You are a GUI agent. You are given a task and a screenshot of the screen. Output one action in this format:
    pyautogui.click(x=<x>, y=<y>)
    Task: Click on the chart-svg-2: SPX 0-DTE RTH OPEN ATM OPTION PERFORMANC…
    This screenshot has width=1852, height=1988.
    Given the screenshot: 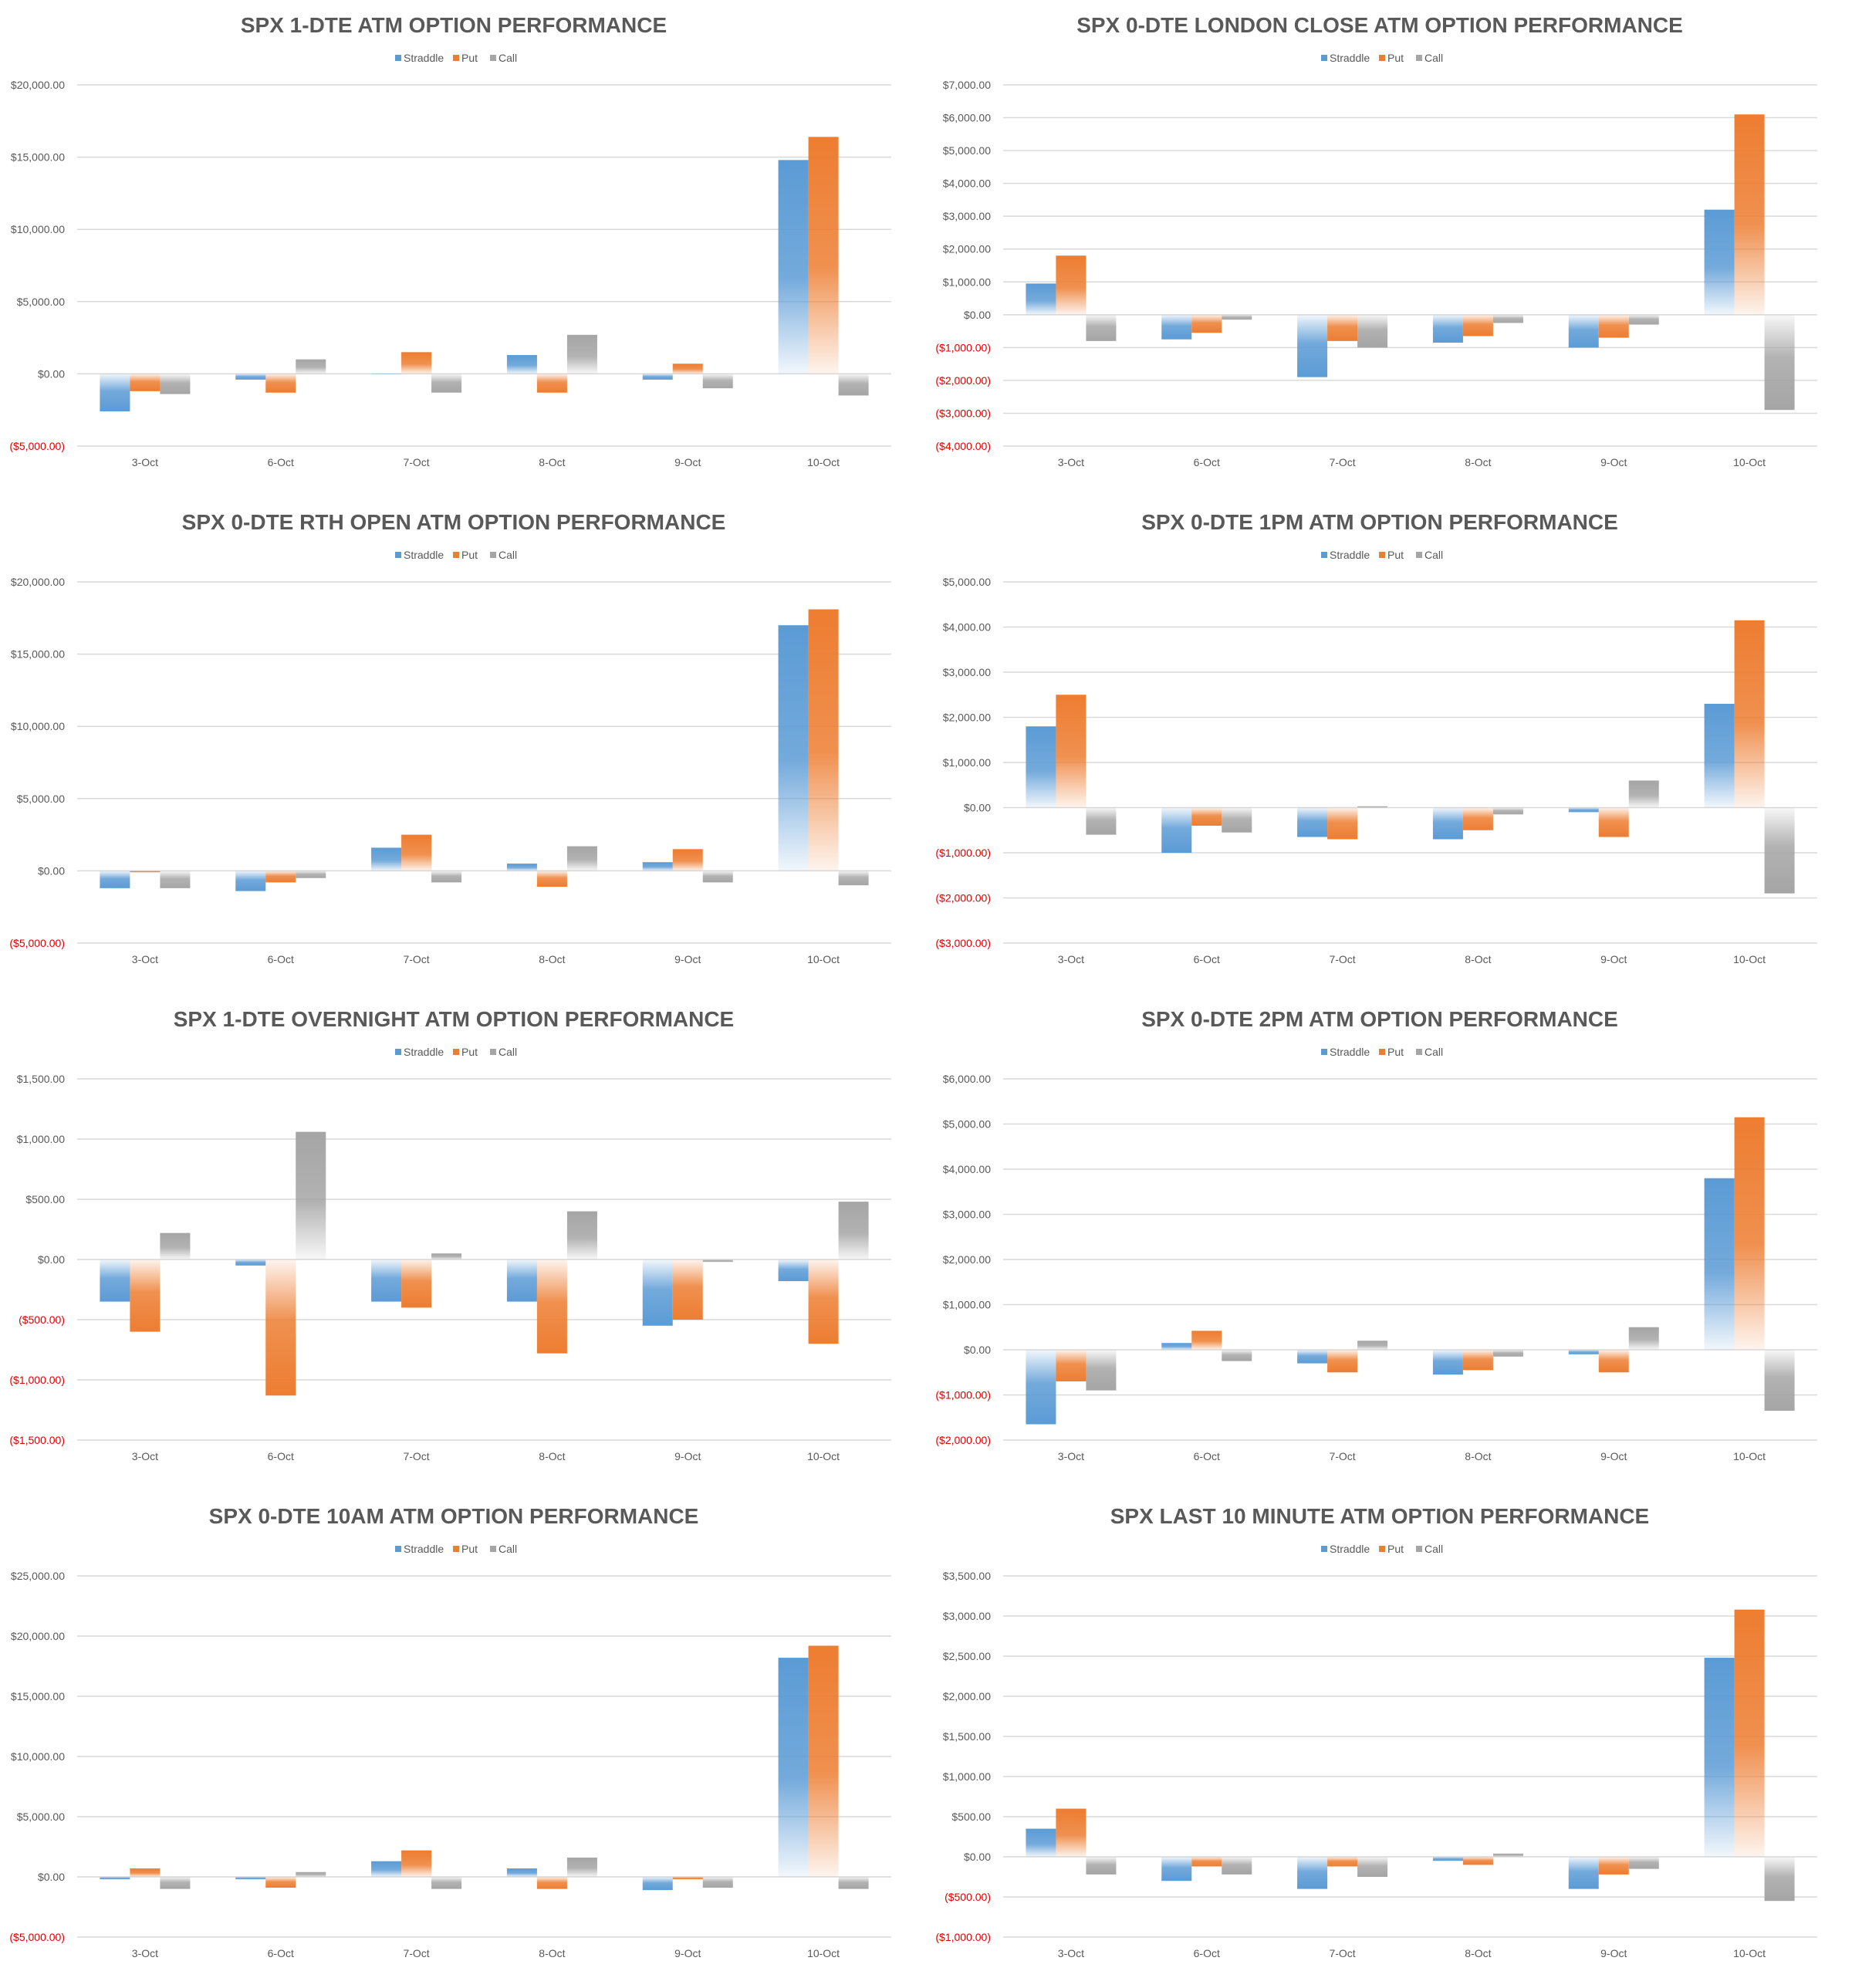 What is the action you would take?
    pyautogui.click(x=450, y=737)
    